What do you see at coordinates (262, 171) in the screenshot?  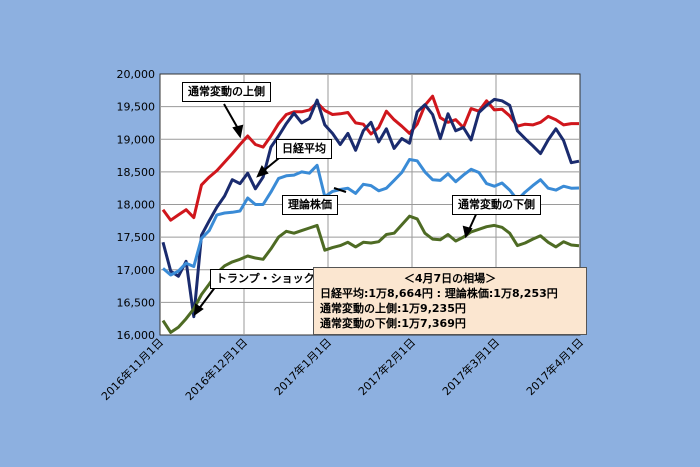 I see `arrow-nikkei-head` at bounding box center [262, 171].